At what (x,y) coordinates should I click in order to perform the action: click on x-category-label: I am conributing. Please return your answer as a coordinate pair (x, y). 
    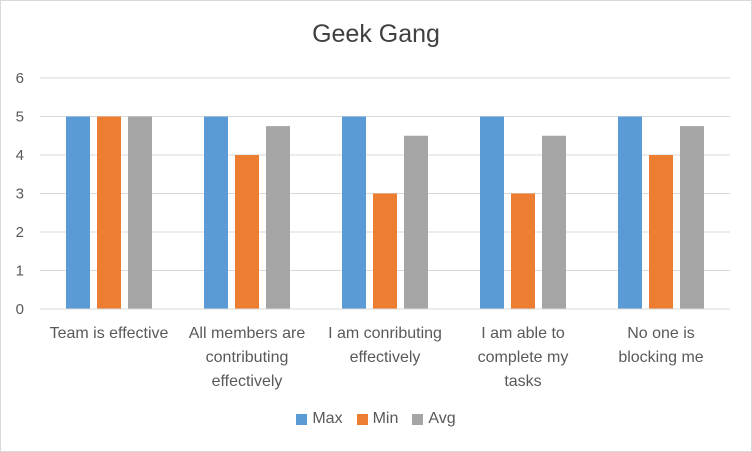
    Looking at the image, I should click on (385, 333).